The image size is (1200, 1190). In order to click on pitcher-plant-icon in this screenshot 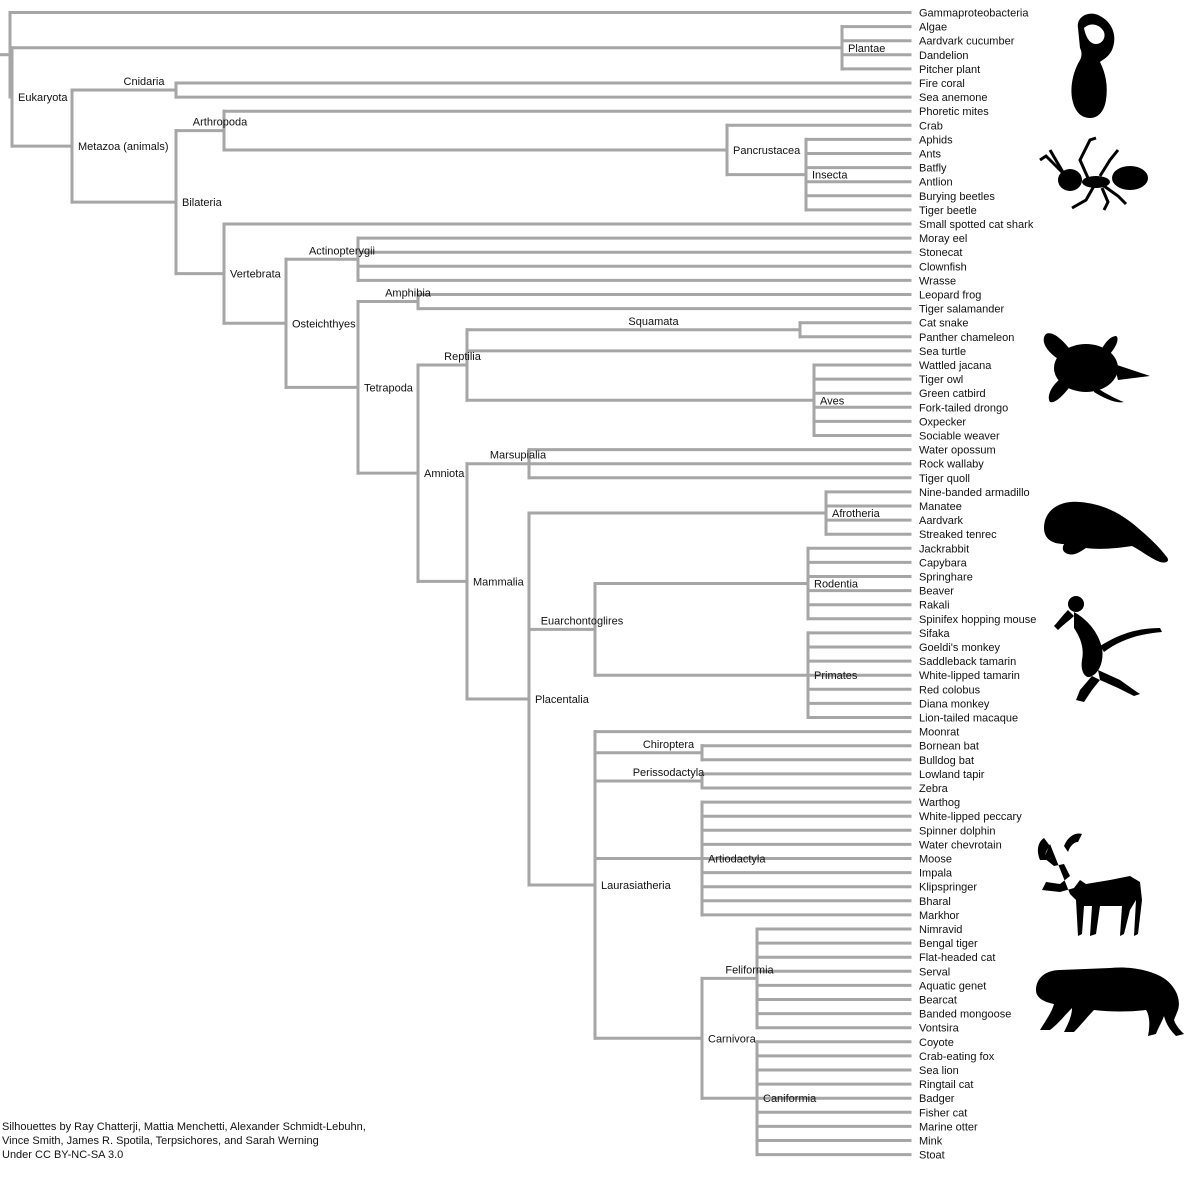, I will do `click(1093, 65)`.